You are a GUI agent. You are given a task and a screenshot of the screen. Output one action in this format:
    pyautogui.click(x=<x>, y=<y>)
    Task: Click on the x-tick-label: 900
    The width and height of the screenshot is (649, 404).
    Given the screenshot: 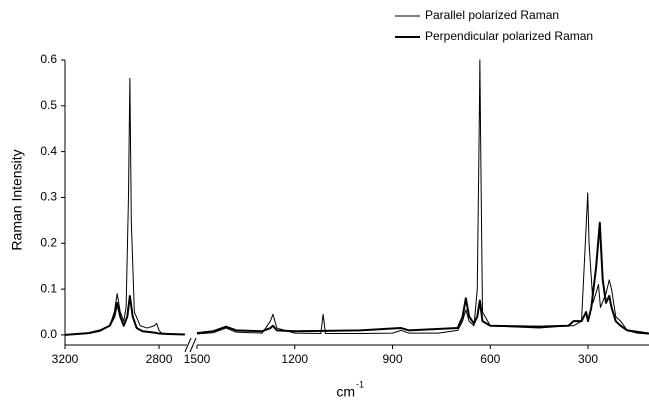 What is the action you would take?
    pyautogui.click(x=393, y=359)
    